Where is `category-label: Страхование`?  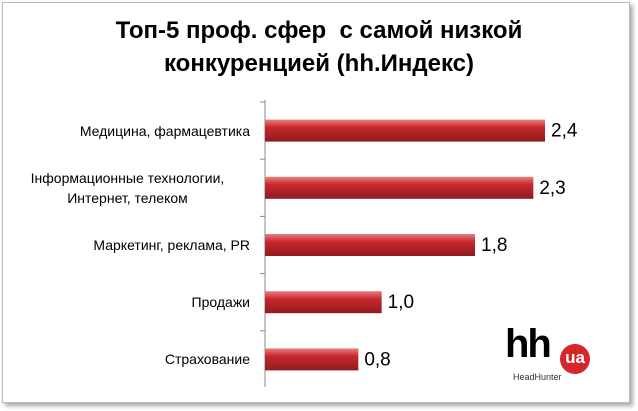
category-label: Страхование is located at coordinates (207, 359).